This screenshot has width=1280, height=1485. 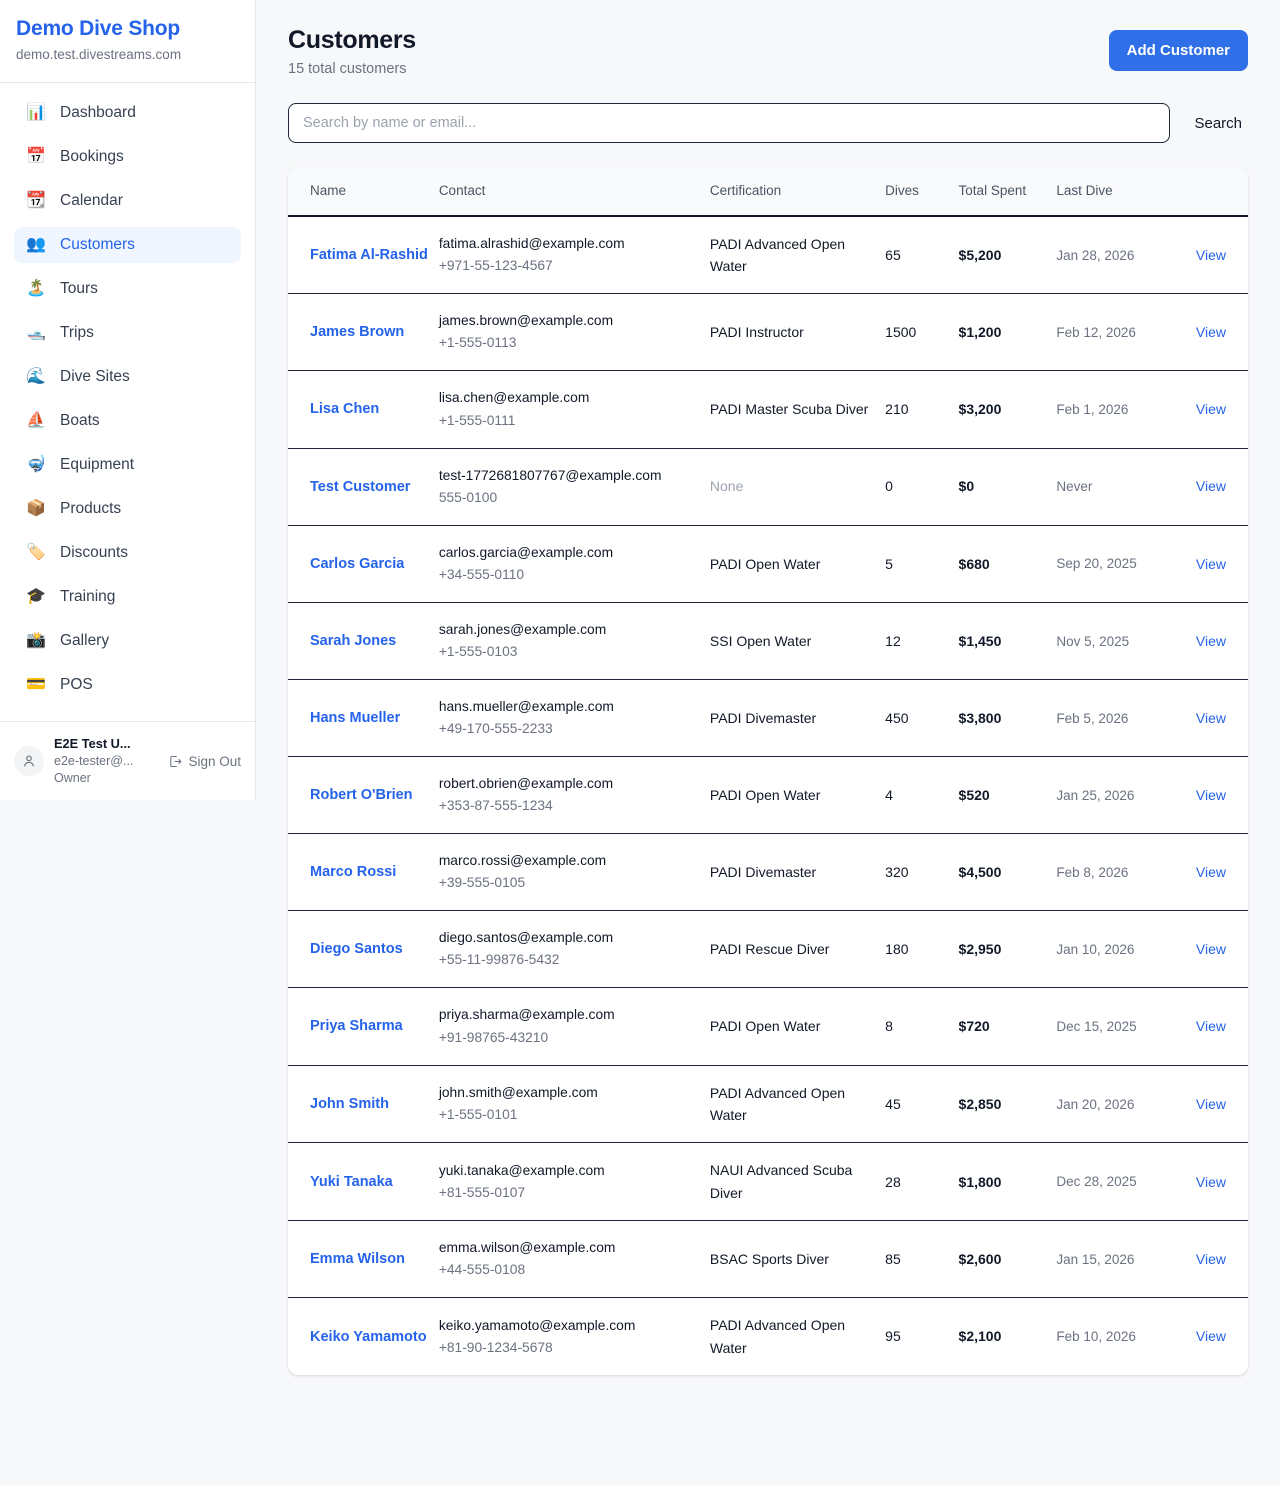 What do you see at coordinates (550, 475) in the screenshot?
I see `customer-email: test-1772681807767@example.com` at bounding box center [550, 475].